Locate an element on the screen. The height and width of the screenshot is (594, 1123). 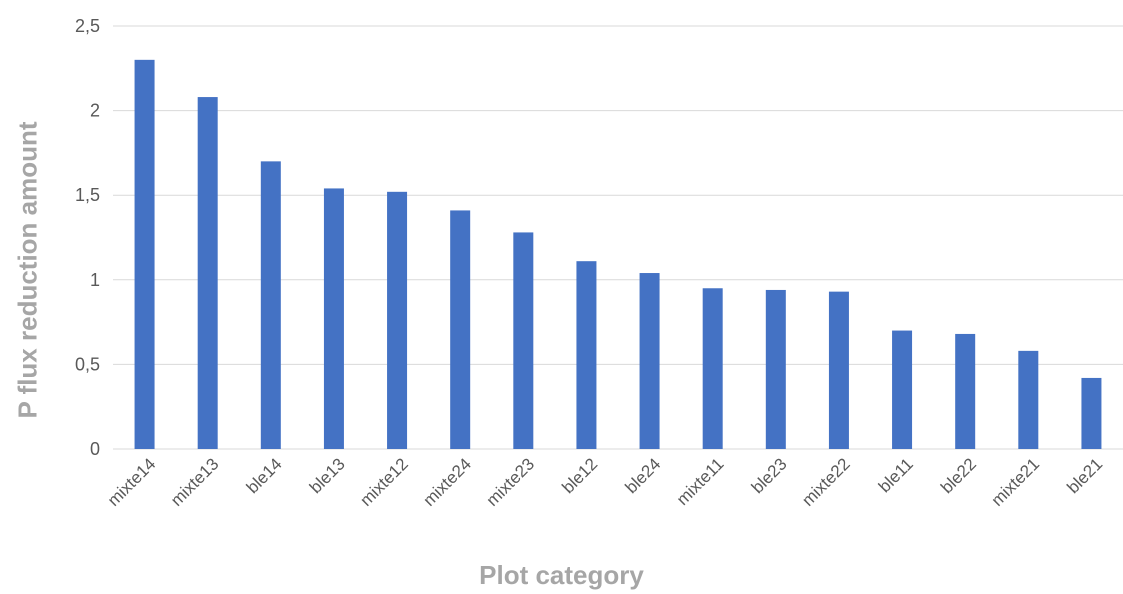
x-tick-label: mixte13 is located at coordinates (195, 482).